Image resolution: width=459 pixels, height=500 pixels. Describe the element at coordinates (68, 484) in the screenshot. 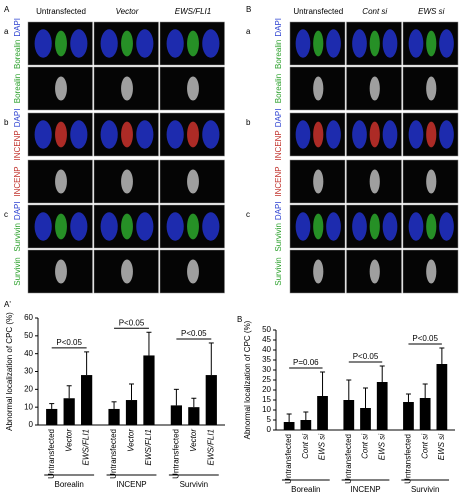

I see `group-label: Borealin` at that location.